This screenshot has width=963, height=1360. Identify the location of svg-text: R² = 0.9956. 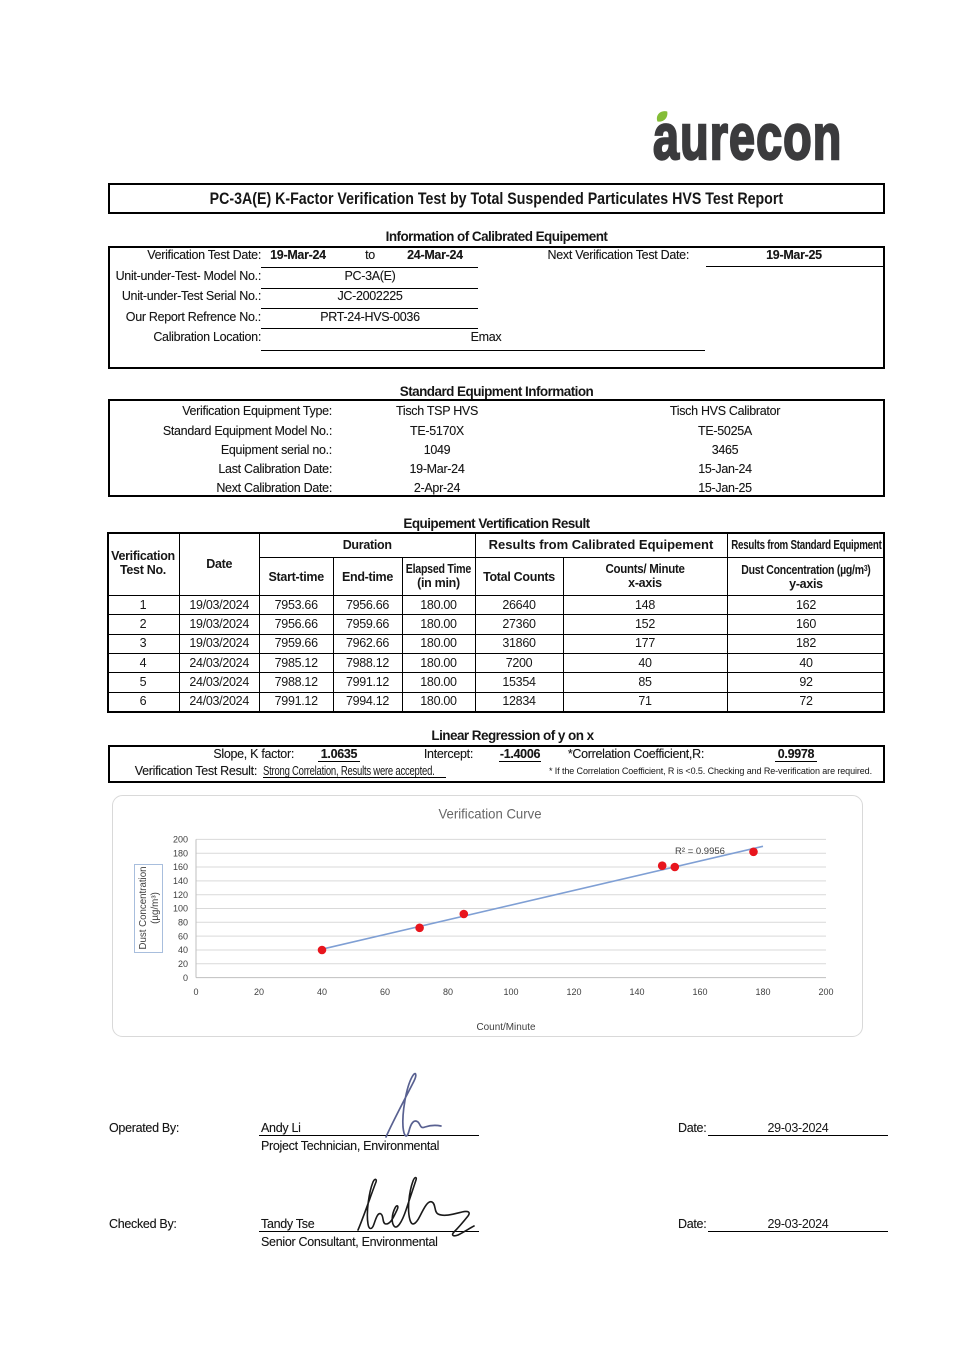
(700, 851).